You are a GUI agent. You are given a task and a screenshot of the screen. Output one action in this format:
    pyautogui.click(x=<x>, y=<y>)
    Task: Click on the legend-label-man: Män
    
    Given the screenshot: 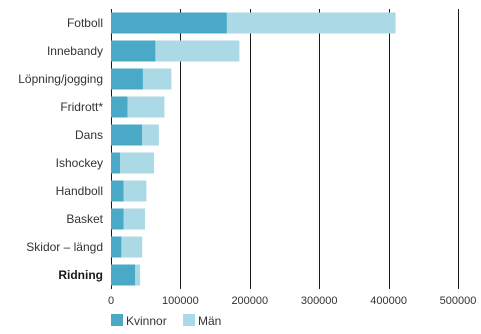 What is the action you would take?
    pyautogui.click(x=209, y=321)
    